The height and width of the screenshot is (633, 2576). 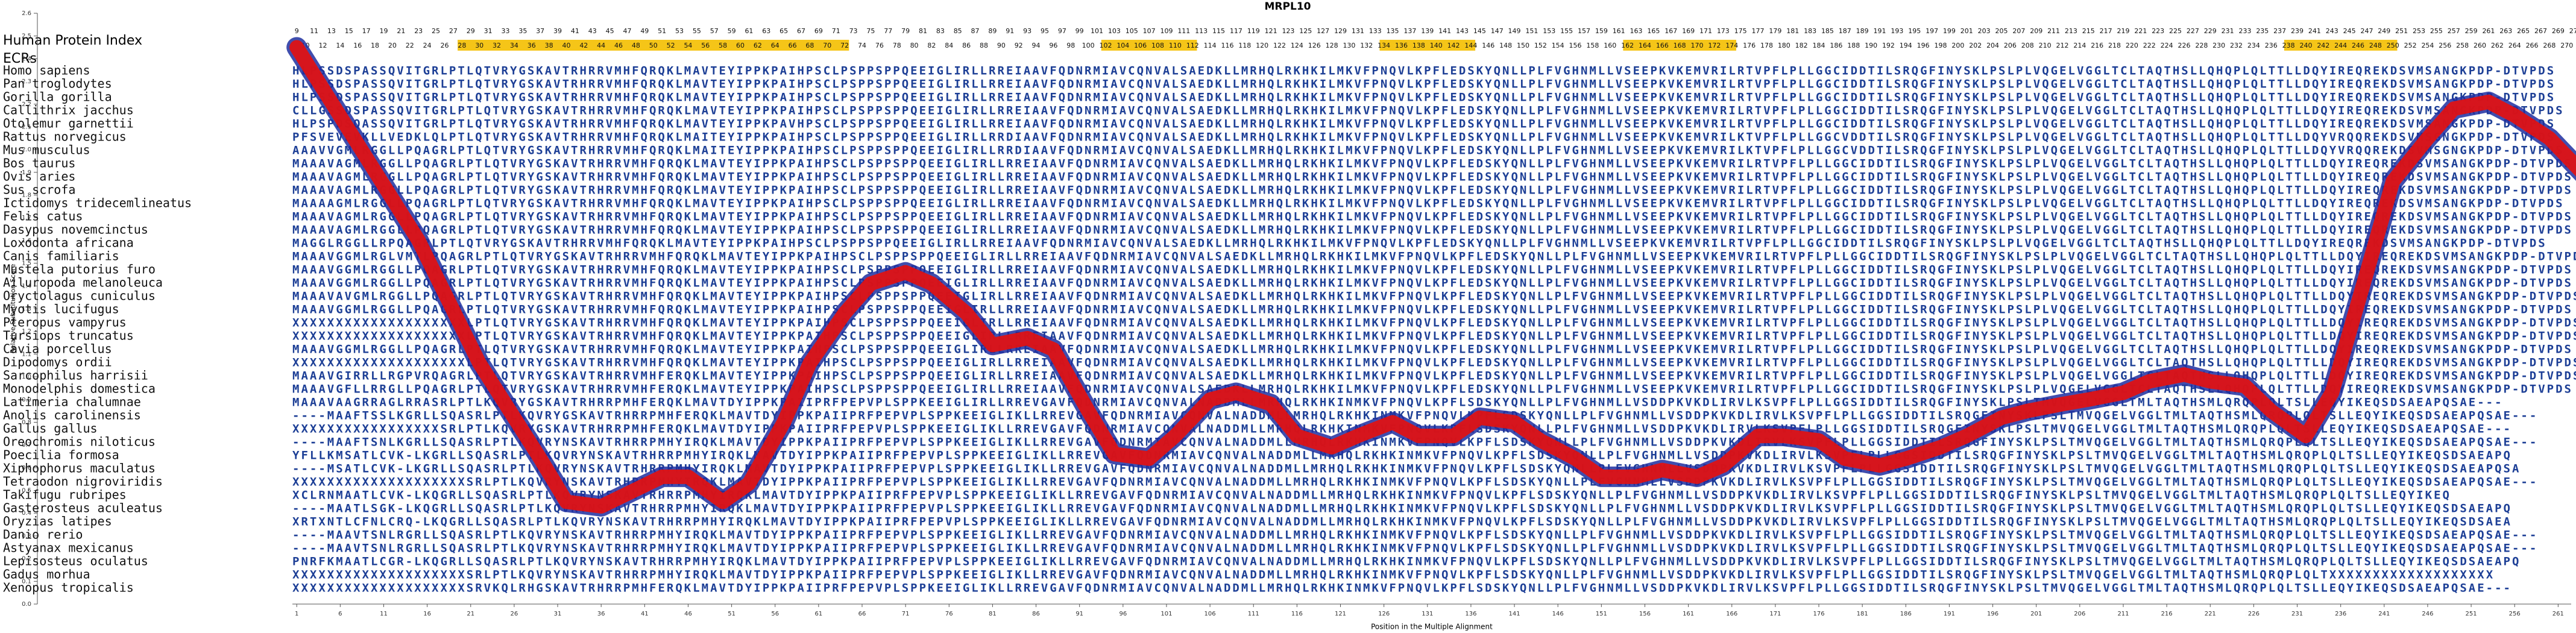 I want to click on y-tick-label: 2.1, so click(x=26, y=127).